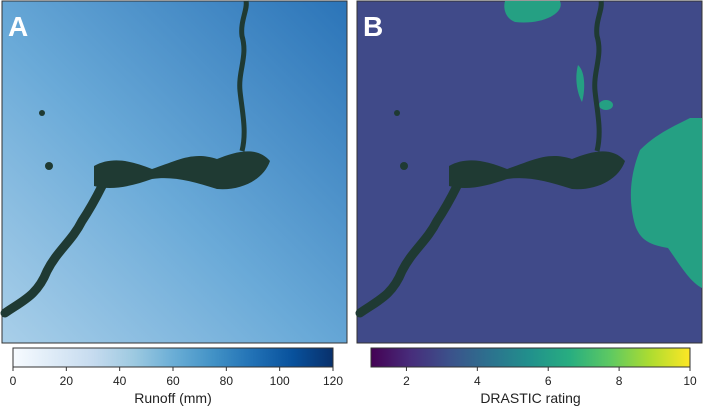  Describe the element at coordinates (373, 26) in the screenshot. I see `panel-letter: B` at that location.